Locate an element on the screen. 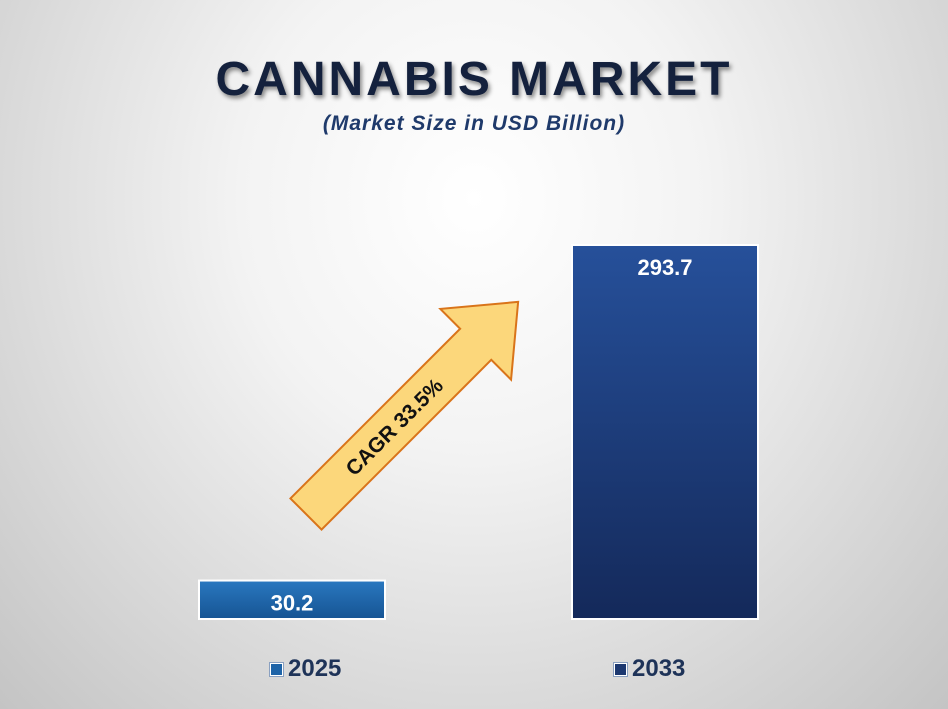  bar-2025 is located at coordinates (292, 600).